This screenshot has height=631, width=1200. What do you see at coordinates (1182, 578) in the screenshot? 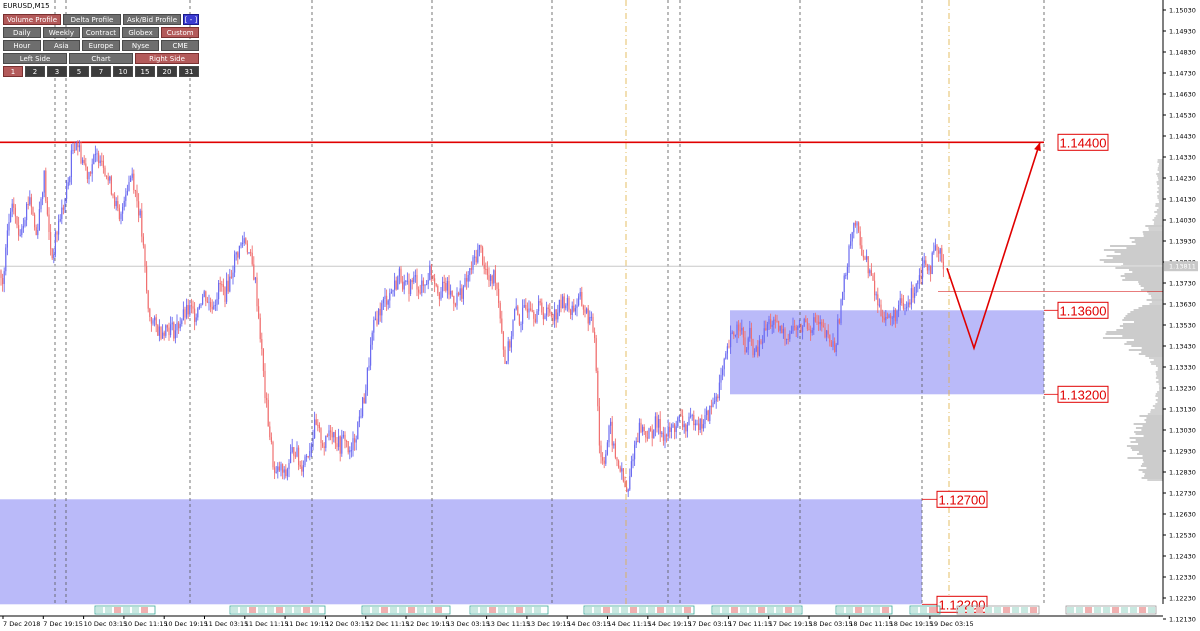
I see `price-tick-label: 1.12330` at bounding box center [1182, 578].